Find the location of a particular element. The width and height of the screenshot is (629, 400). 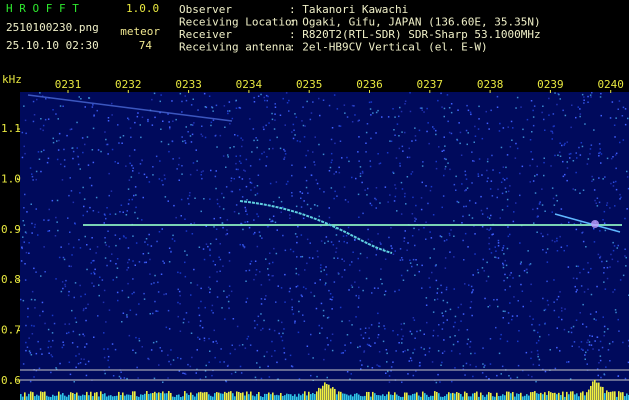

time-band is located at coordinates (314, 85).